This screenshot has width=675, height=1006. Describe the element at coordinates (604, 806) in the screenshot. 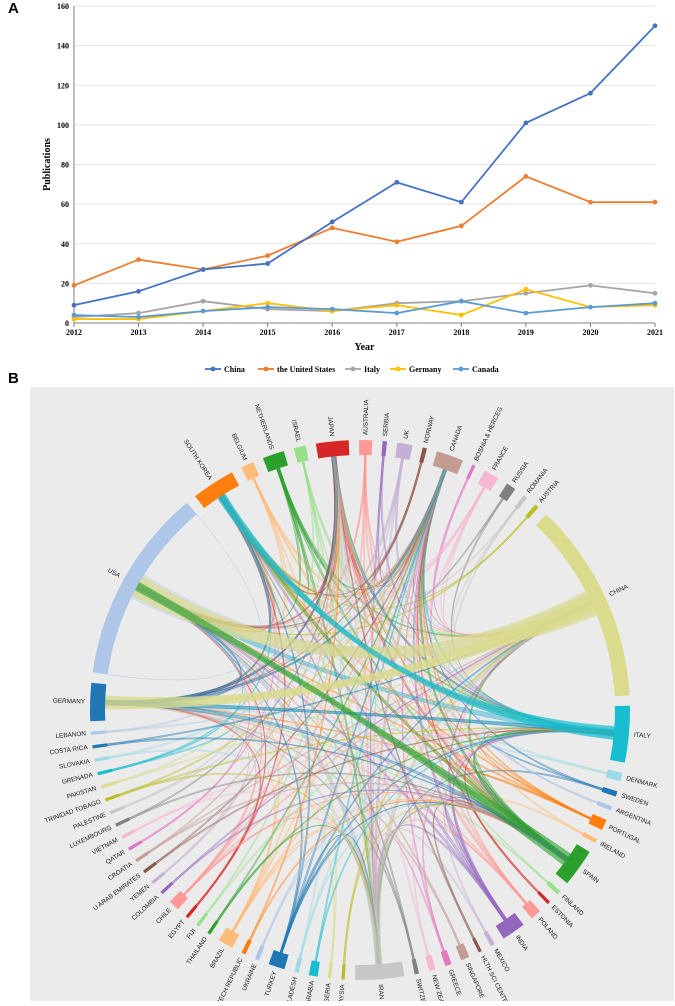

I see `arc-argentina` at that location.